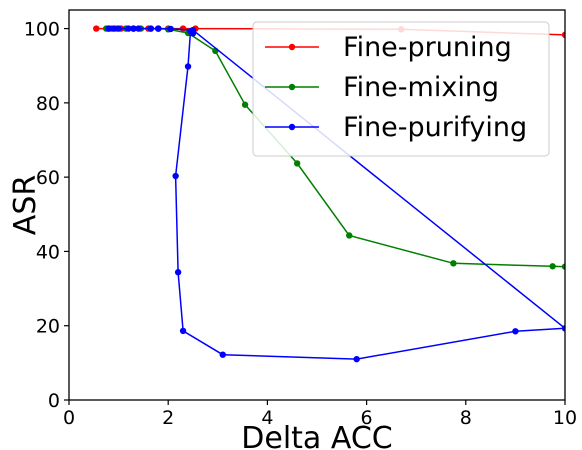  I want to click on x-axis-ticks: 0 2 4 6 8 10, so click(320, 414).